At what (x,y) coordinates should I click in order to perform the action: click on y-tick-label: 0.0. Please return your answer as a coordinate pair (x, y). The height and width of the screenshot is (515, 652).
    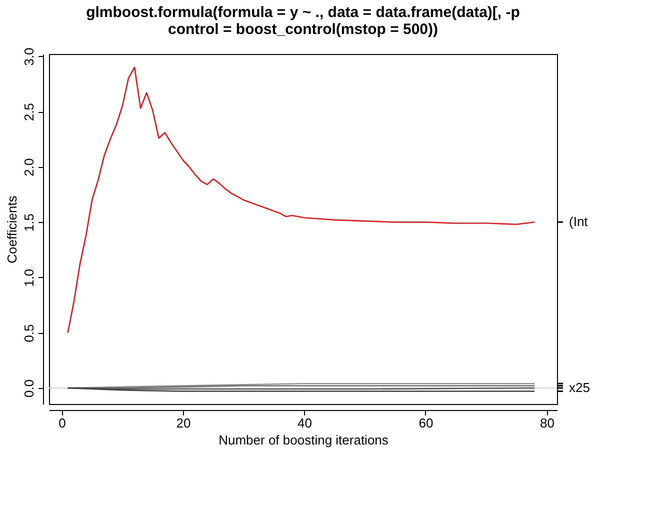
    Looking at the image, I should click on (29, 388).